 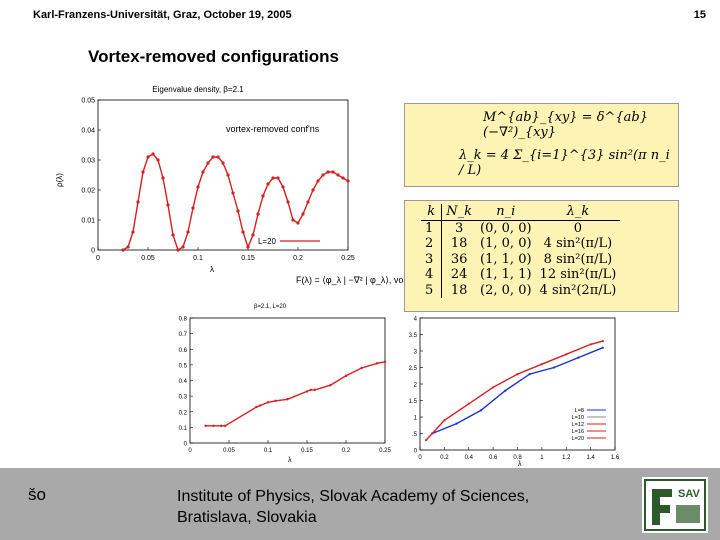 What do you see at coordinates (183, 413) in the screenshot?
I see `y-tick-label: 0.2` at bounding box center [183, 413].